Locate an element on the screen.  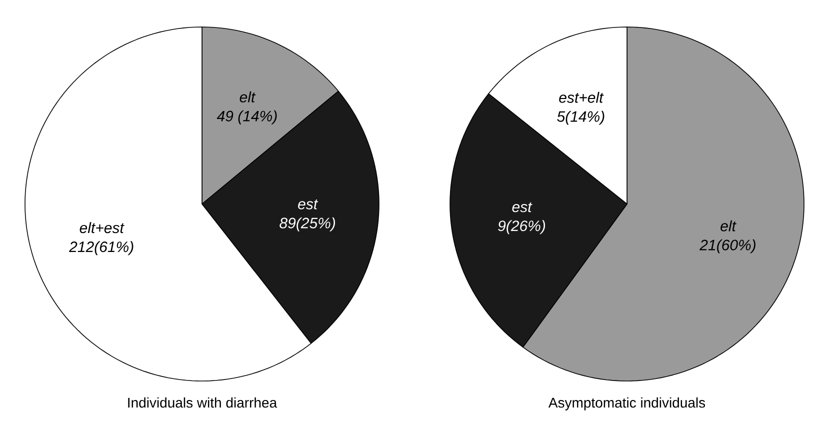
data-label: 212(61%) is located at coordinates (101, 248).